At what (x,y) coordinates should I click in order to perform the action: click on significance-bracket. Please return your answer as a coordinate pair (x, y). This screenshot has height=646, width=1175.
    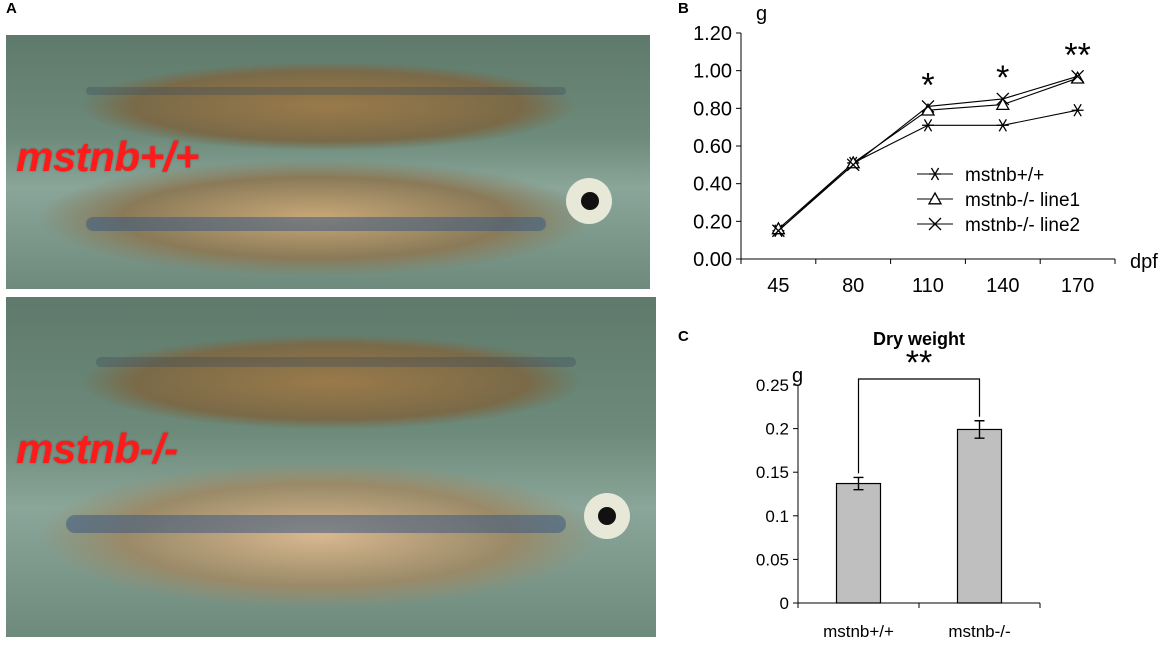
    Looking at the image, I should click on (919, 426).